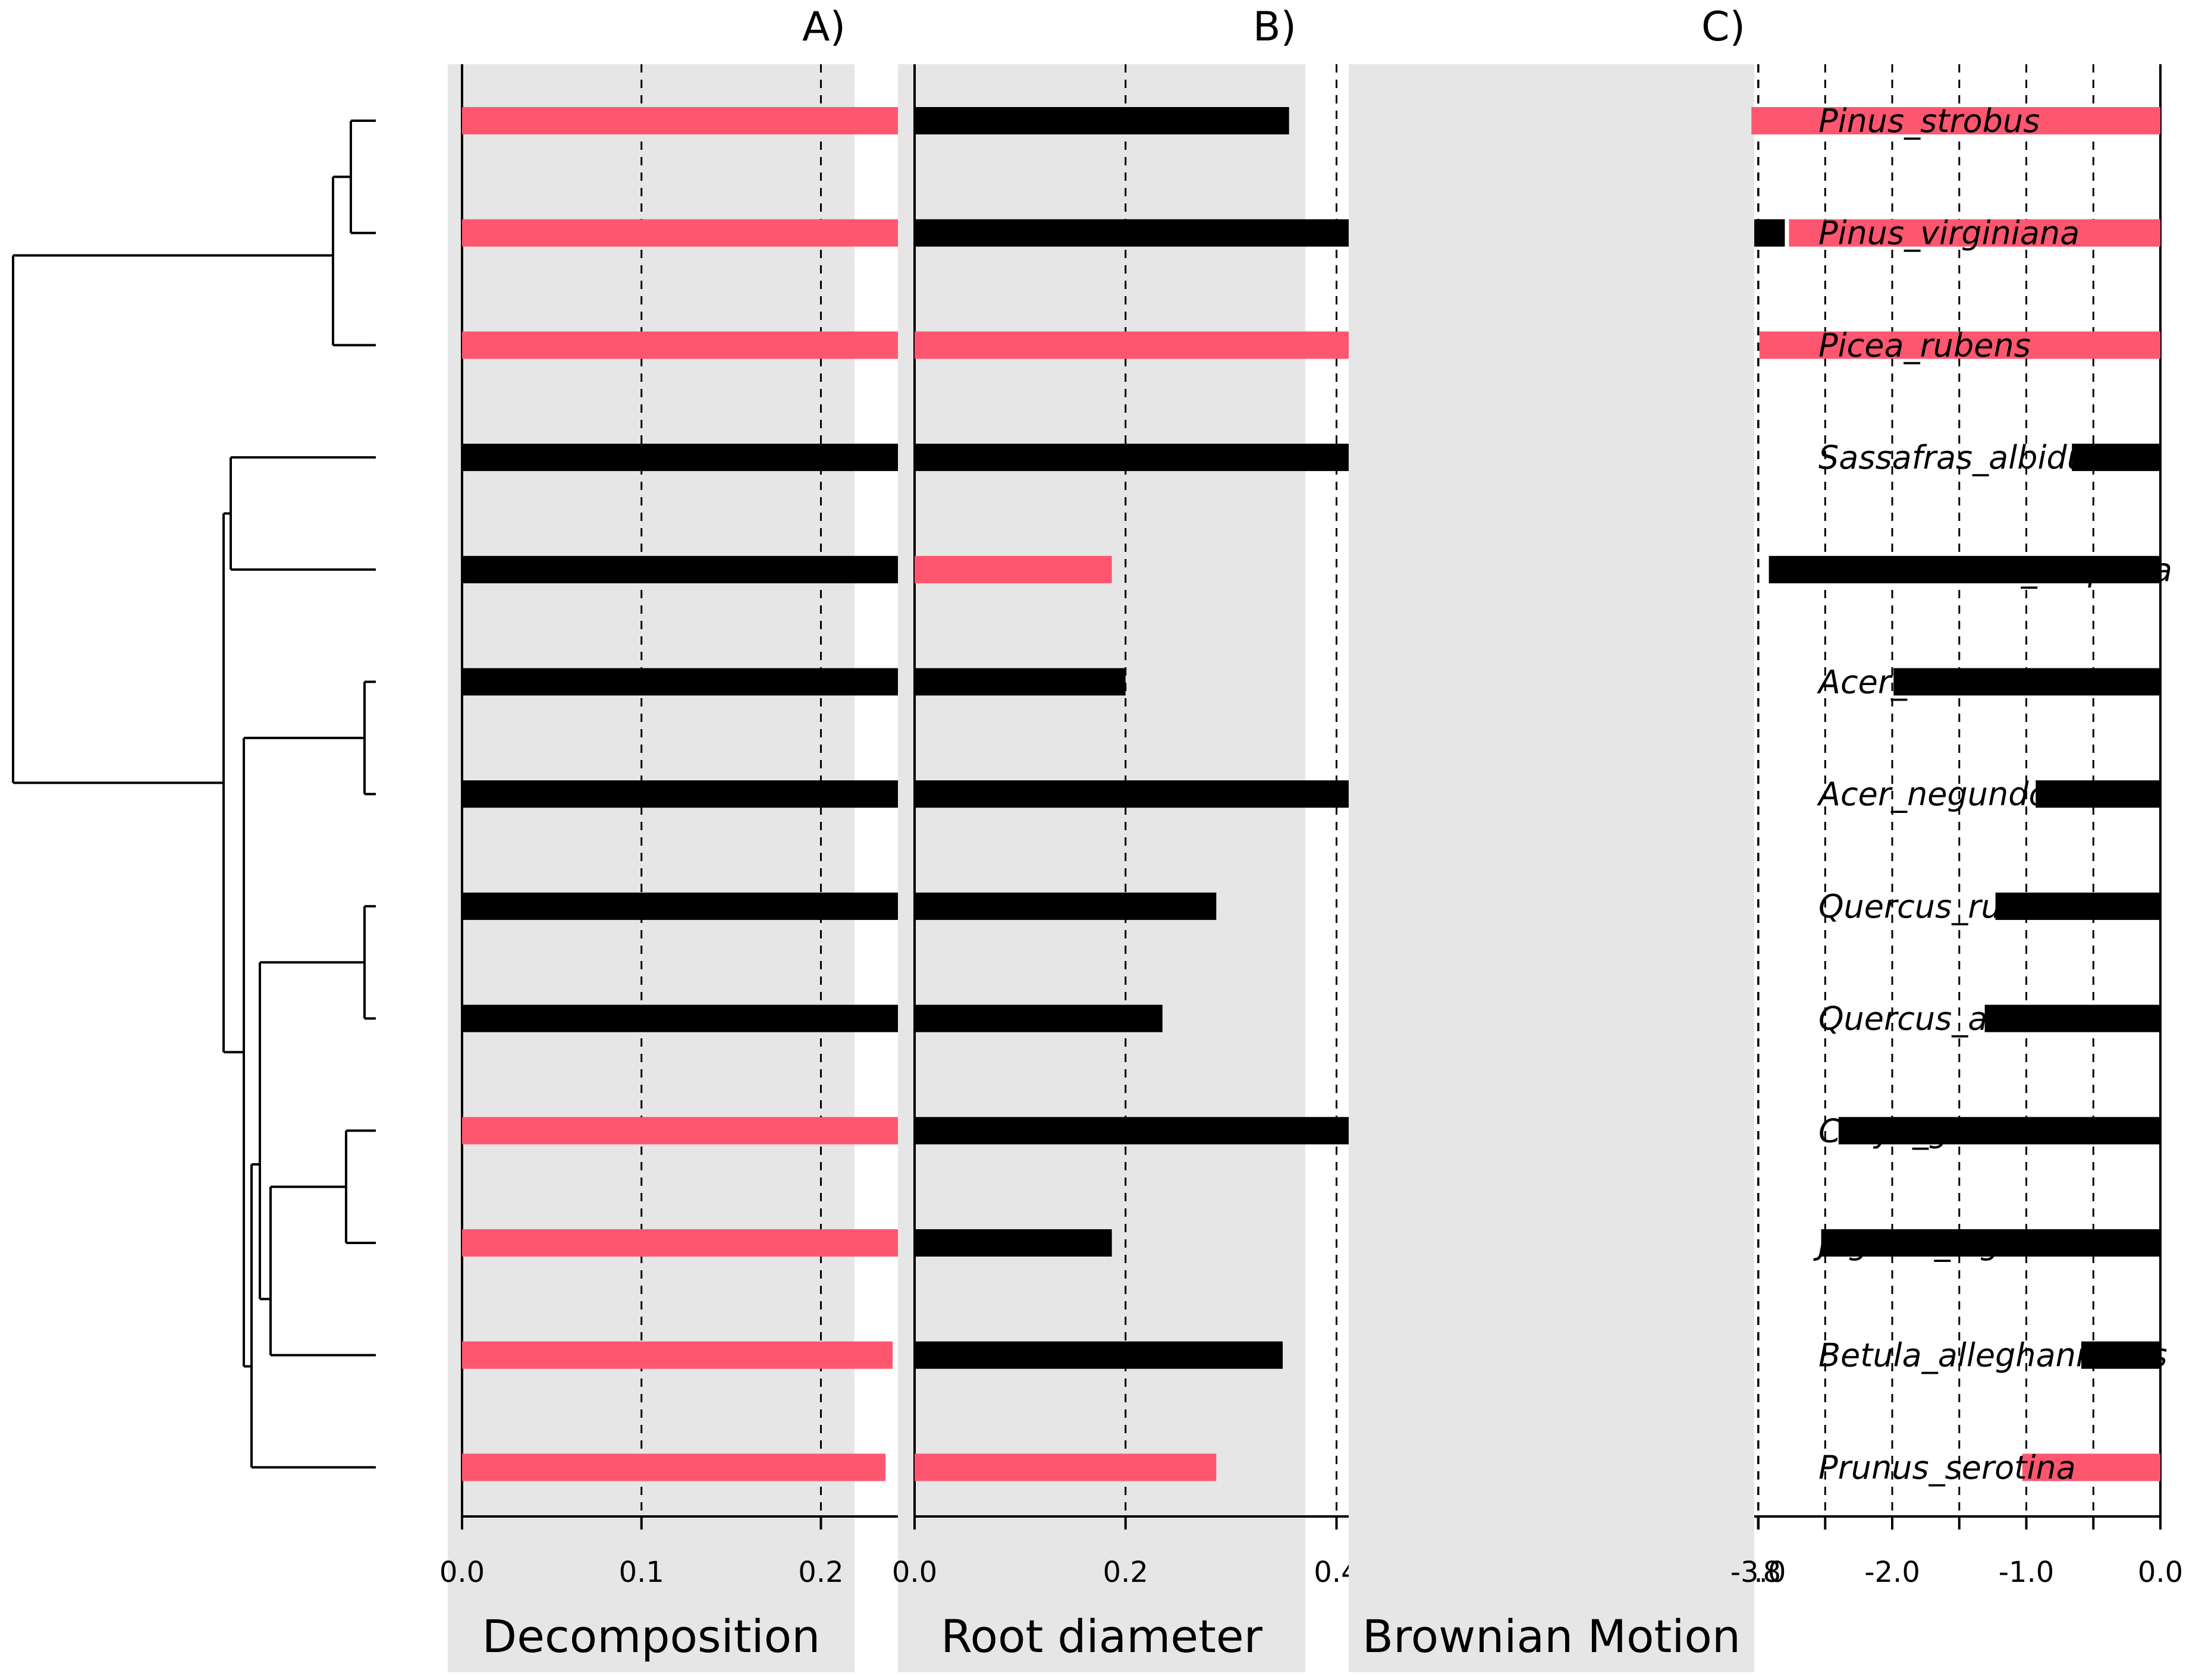 This screenshot has height=1680, width=2205. Describe the element at coordinates (1993, 1355) in the screenshot. I see `species-label: Betula_alleghaniensis` at that location.